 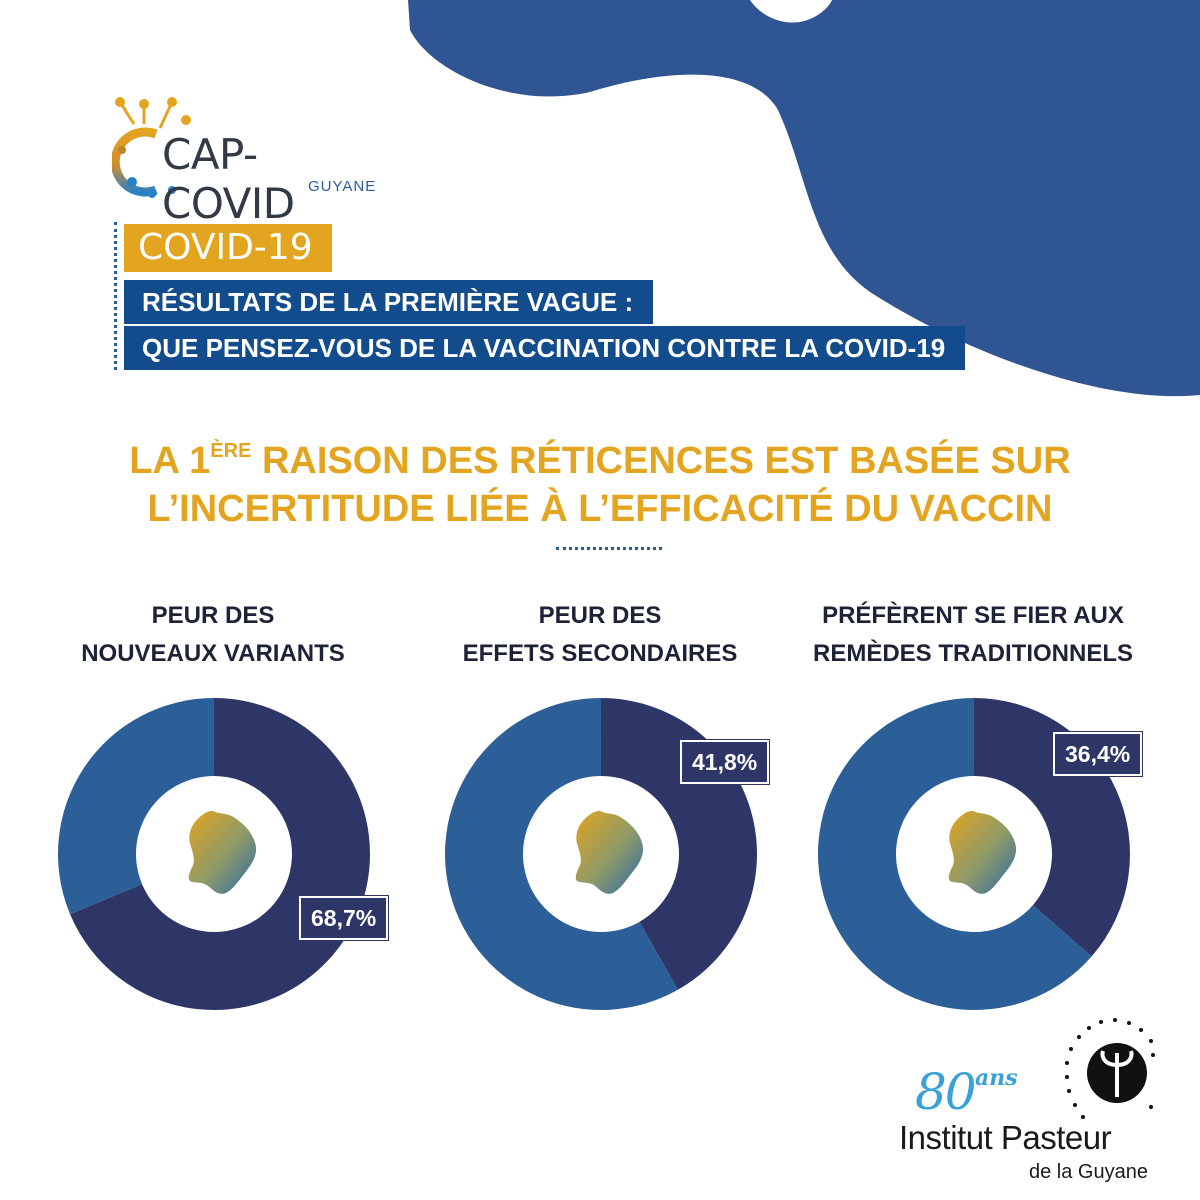 I want to click on dotted-divider, so click(x=609, y=548).